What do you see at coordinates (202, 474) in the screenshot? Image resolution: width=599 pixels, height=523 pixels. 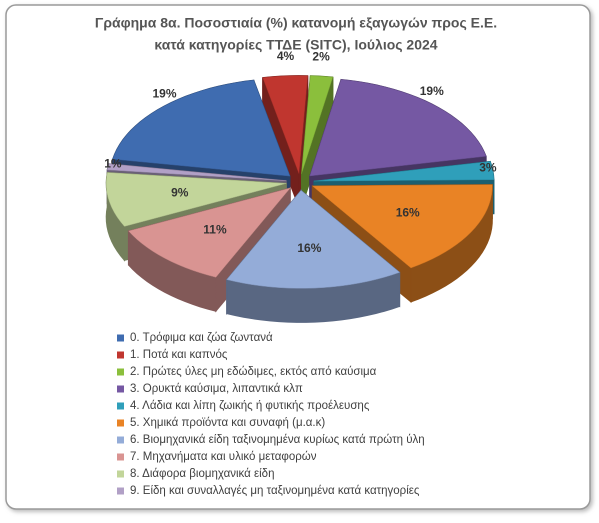 I see `legend-label: 8. Διάφορα βιομηχανικά είδη` at bounding box center [202, 474].